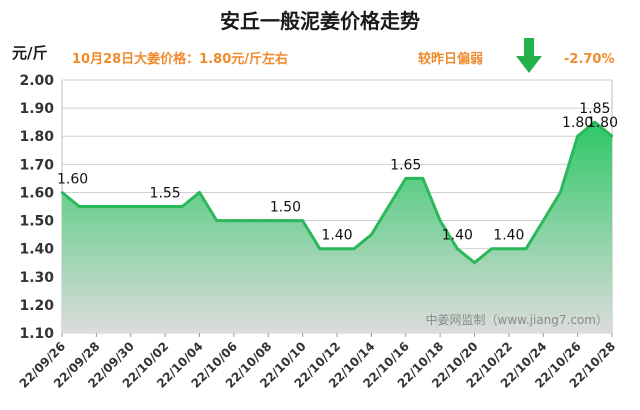 The image size is (640, 410). What do you see at coordinates (517, 319) in the screenshot?
I see `watermark: 中姜网监制（www.jiang7.com）` at bounding box center [517, 319].